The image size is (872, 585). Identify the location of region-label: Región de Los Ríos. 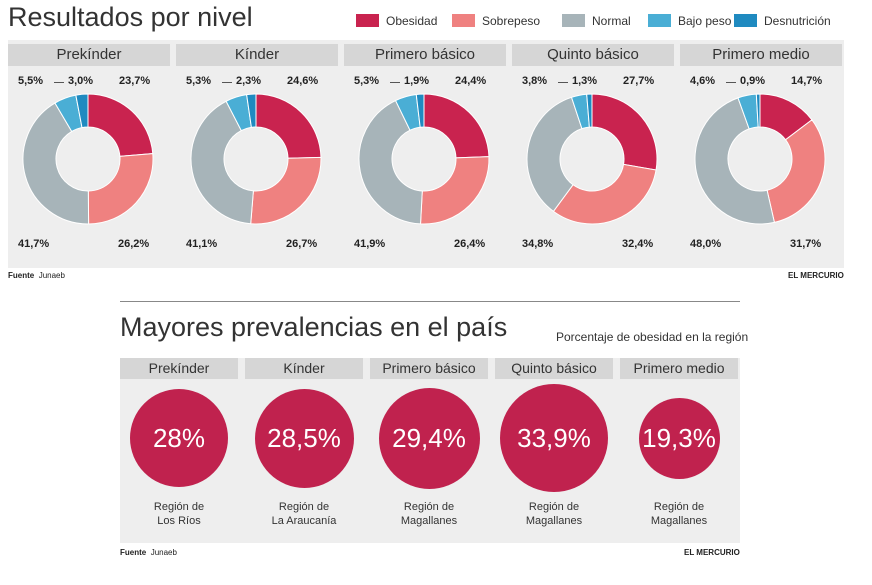
(179, 514).